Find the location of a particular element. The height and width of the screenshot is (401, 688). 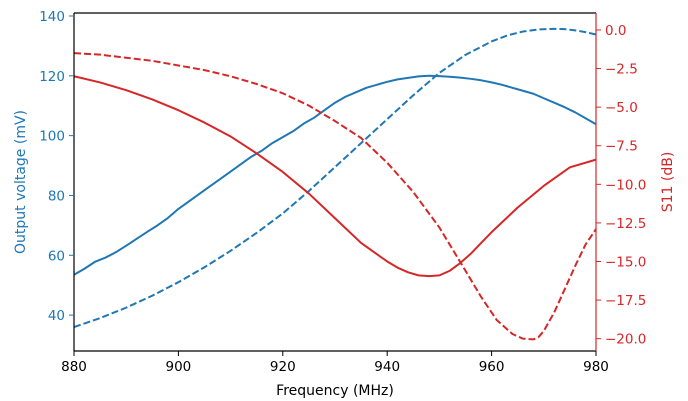

x-axis-label: Frequency (MHz) is located at coordinates (335, 391).